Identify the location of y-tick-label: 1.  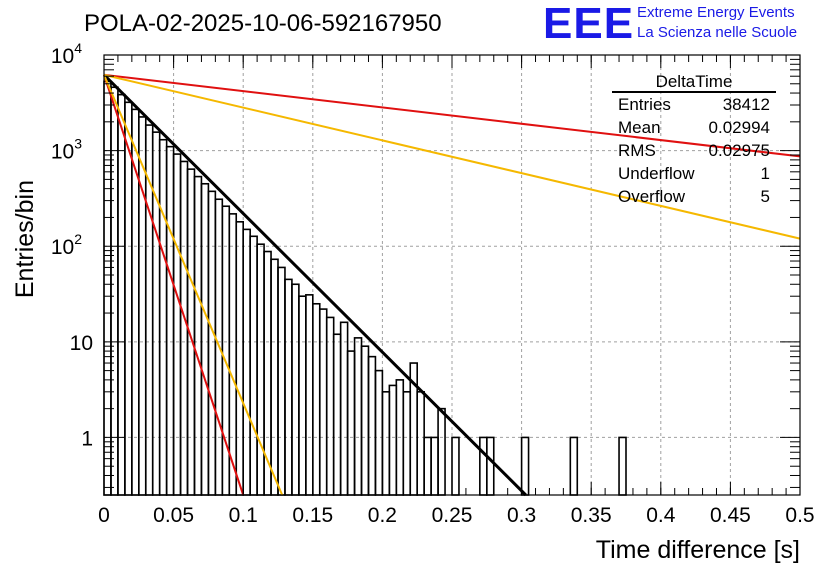
(87, 438).